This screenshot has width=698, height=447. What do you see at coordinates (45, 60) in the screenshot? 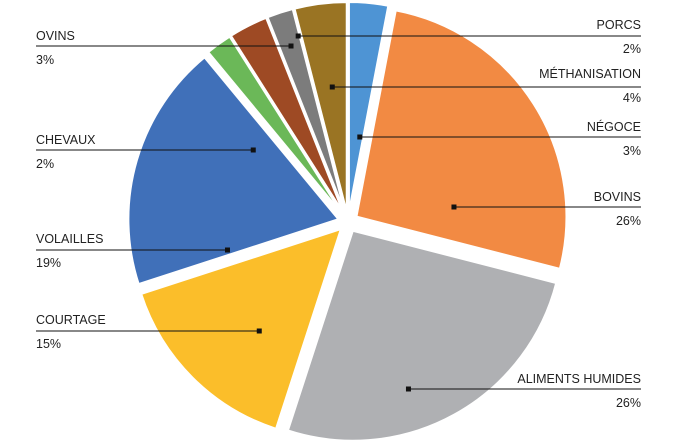
I see `percent-ovins: 3%` at bounding box center [45, 60].